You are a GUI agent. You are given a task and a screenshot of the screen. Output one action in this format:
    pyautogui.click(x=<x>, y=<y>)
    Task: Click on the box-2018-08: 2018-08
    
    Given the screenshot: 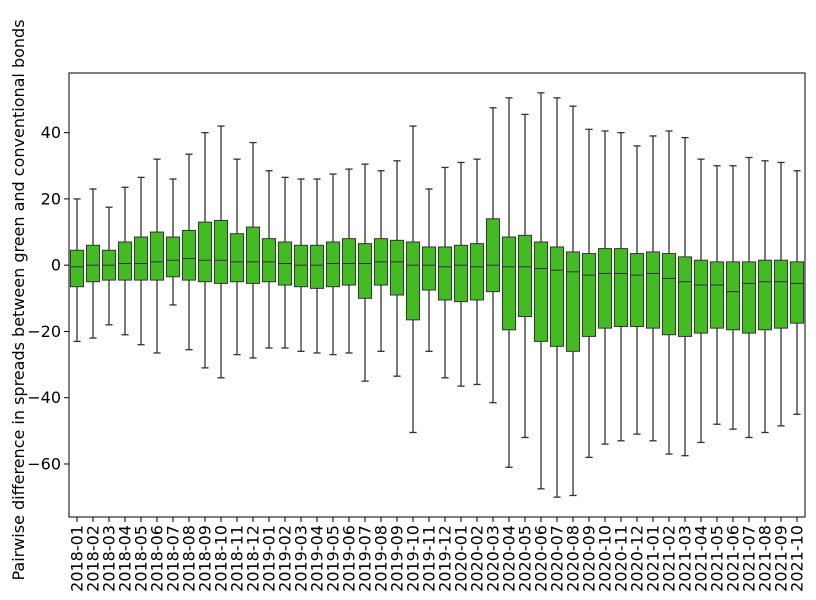 What is the action you would take?
    pyautogui.click(x=189, y=372)
    